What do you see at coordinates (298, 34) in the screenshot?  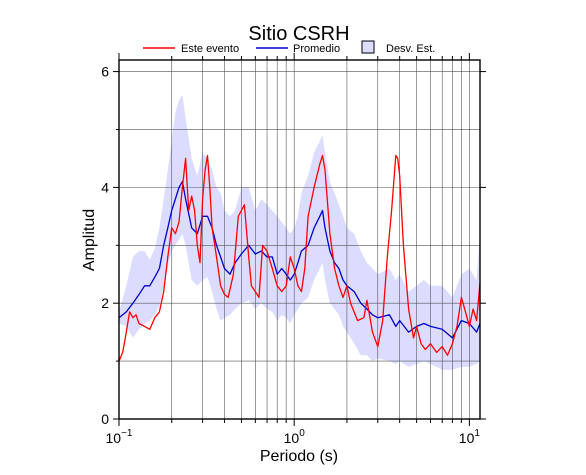 I see `chart-title: Sitio CSRH` at bounding box center [298, 34].